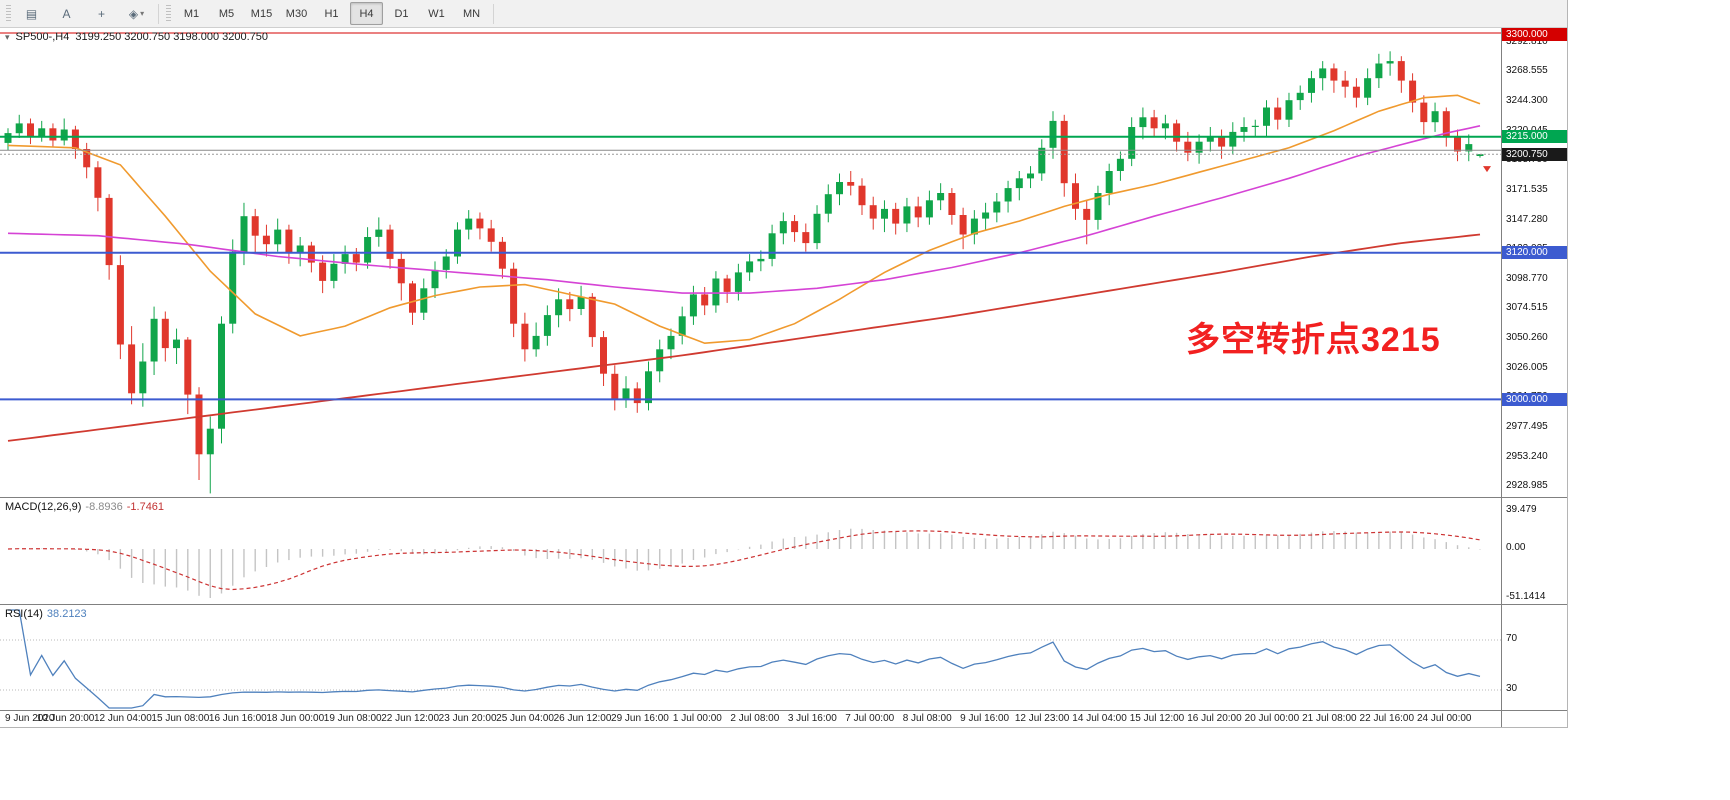 The height and width of the screenshot is (800, 1730). Describe the element at coordinates (640, 718) in the screenshot. I see `time-label: 29 Jun 16:00` at that location.